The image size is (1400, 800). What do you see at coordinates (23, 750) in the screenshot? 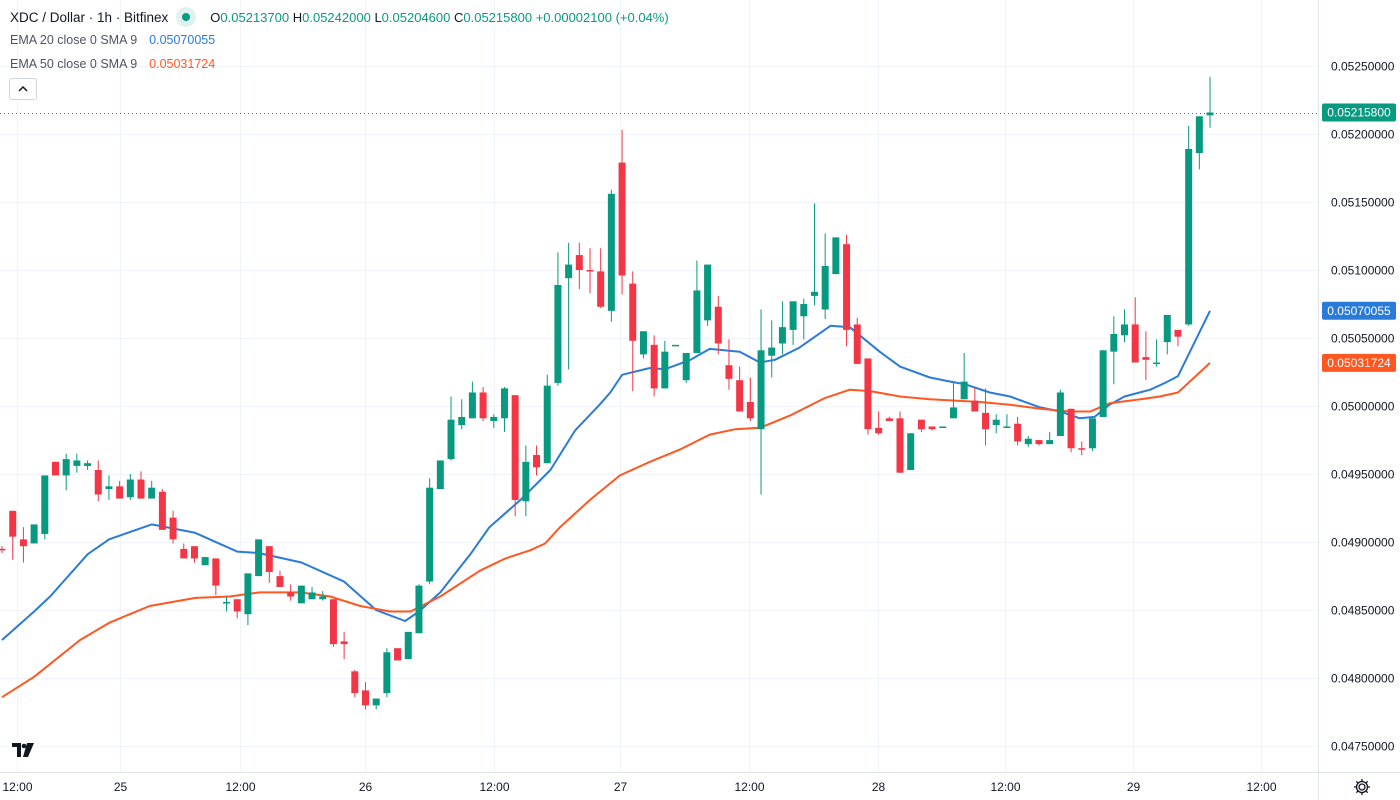
I see `tradingview-logo` at bounding box center [23, 750].